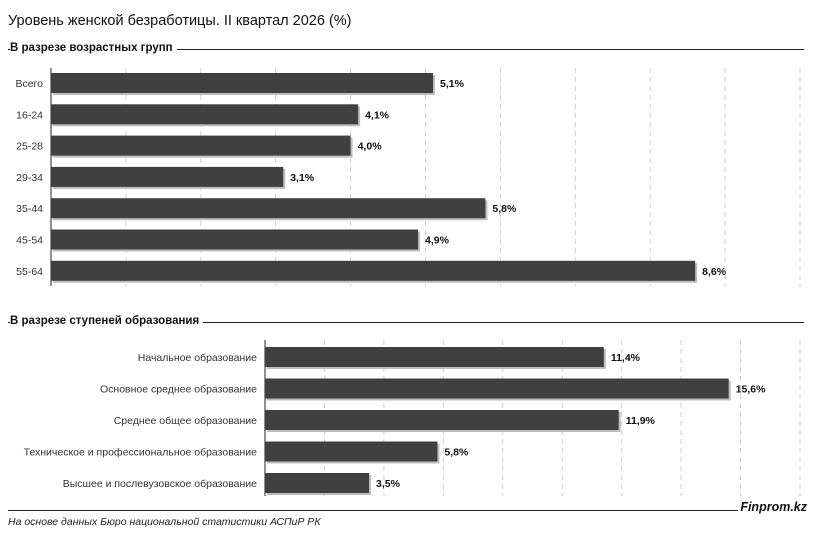 Image resolution: width=815 pixels, height=538 pixels. What do you see at coordinates (370, 147) in the screenshot?
I see `value-label: 4,0%` at bounding box center [370, 147].